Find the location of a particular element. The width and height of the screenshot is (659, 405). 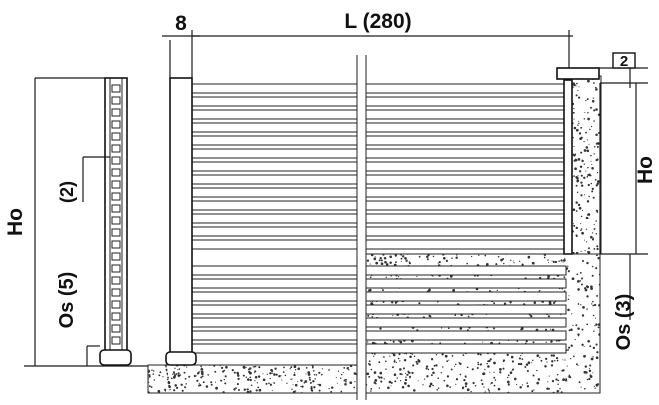

left-post is located at coordinates (181, 221).